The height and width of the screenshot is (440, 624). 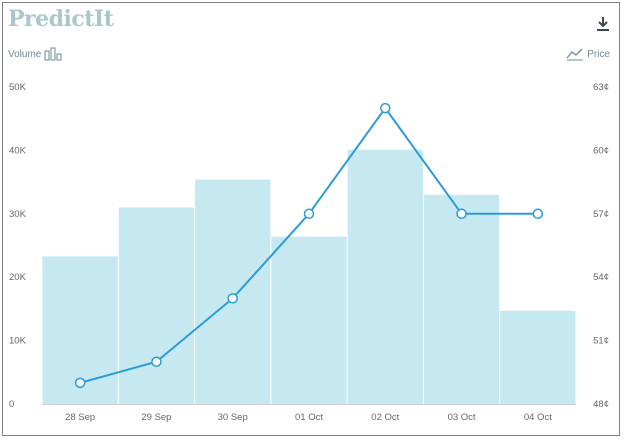 I want to click on y-right-tick-label: 54¢, so click(x=601, y=277).